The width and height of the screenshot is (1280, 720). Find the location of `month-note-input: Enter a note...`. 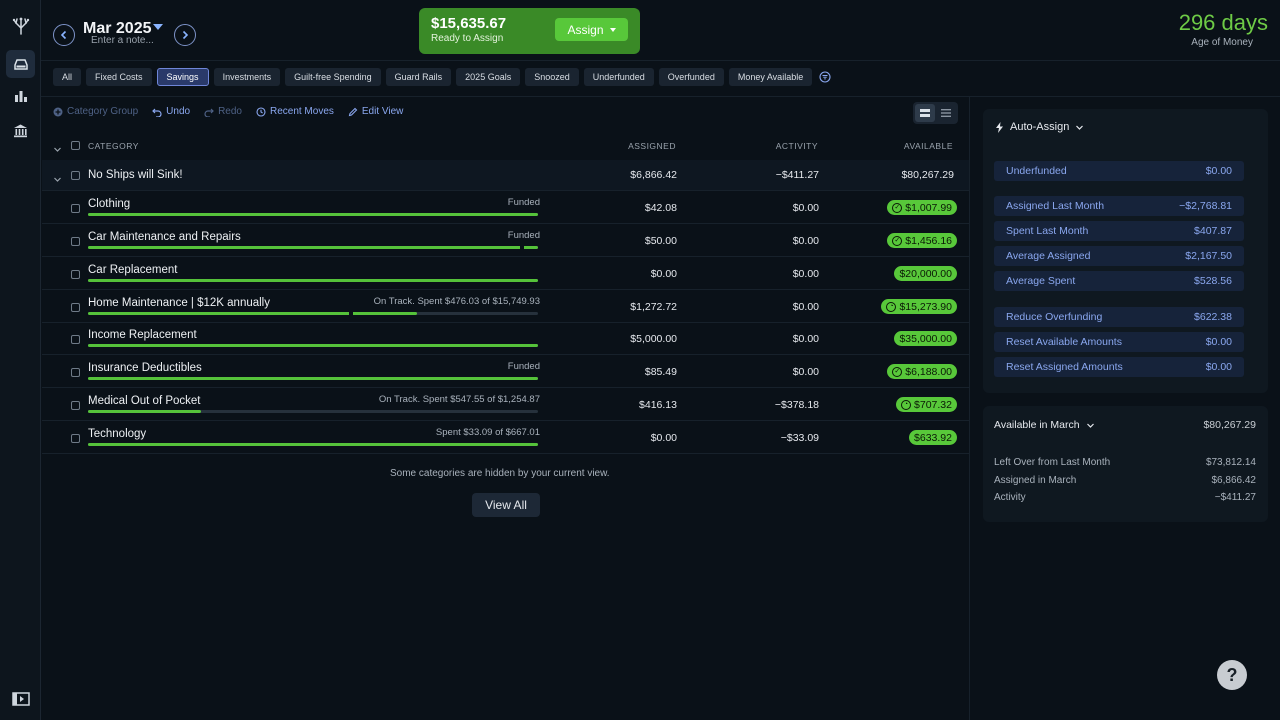

month-note-input: Enter a note... is located at coordinates (122, 40).